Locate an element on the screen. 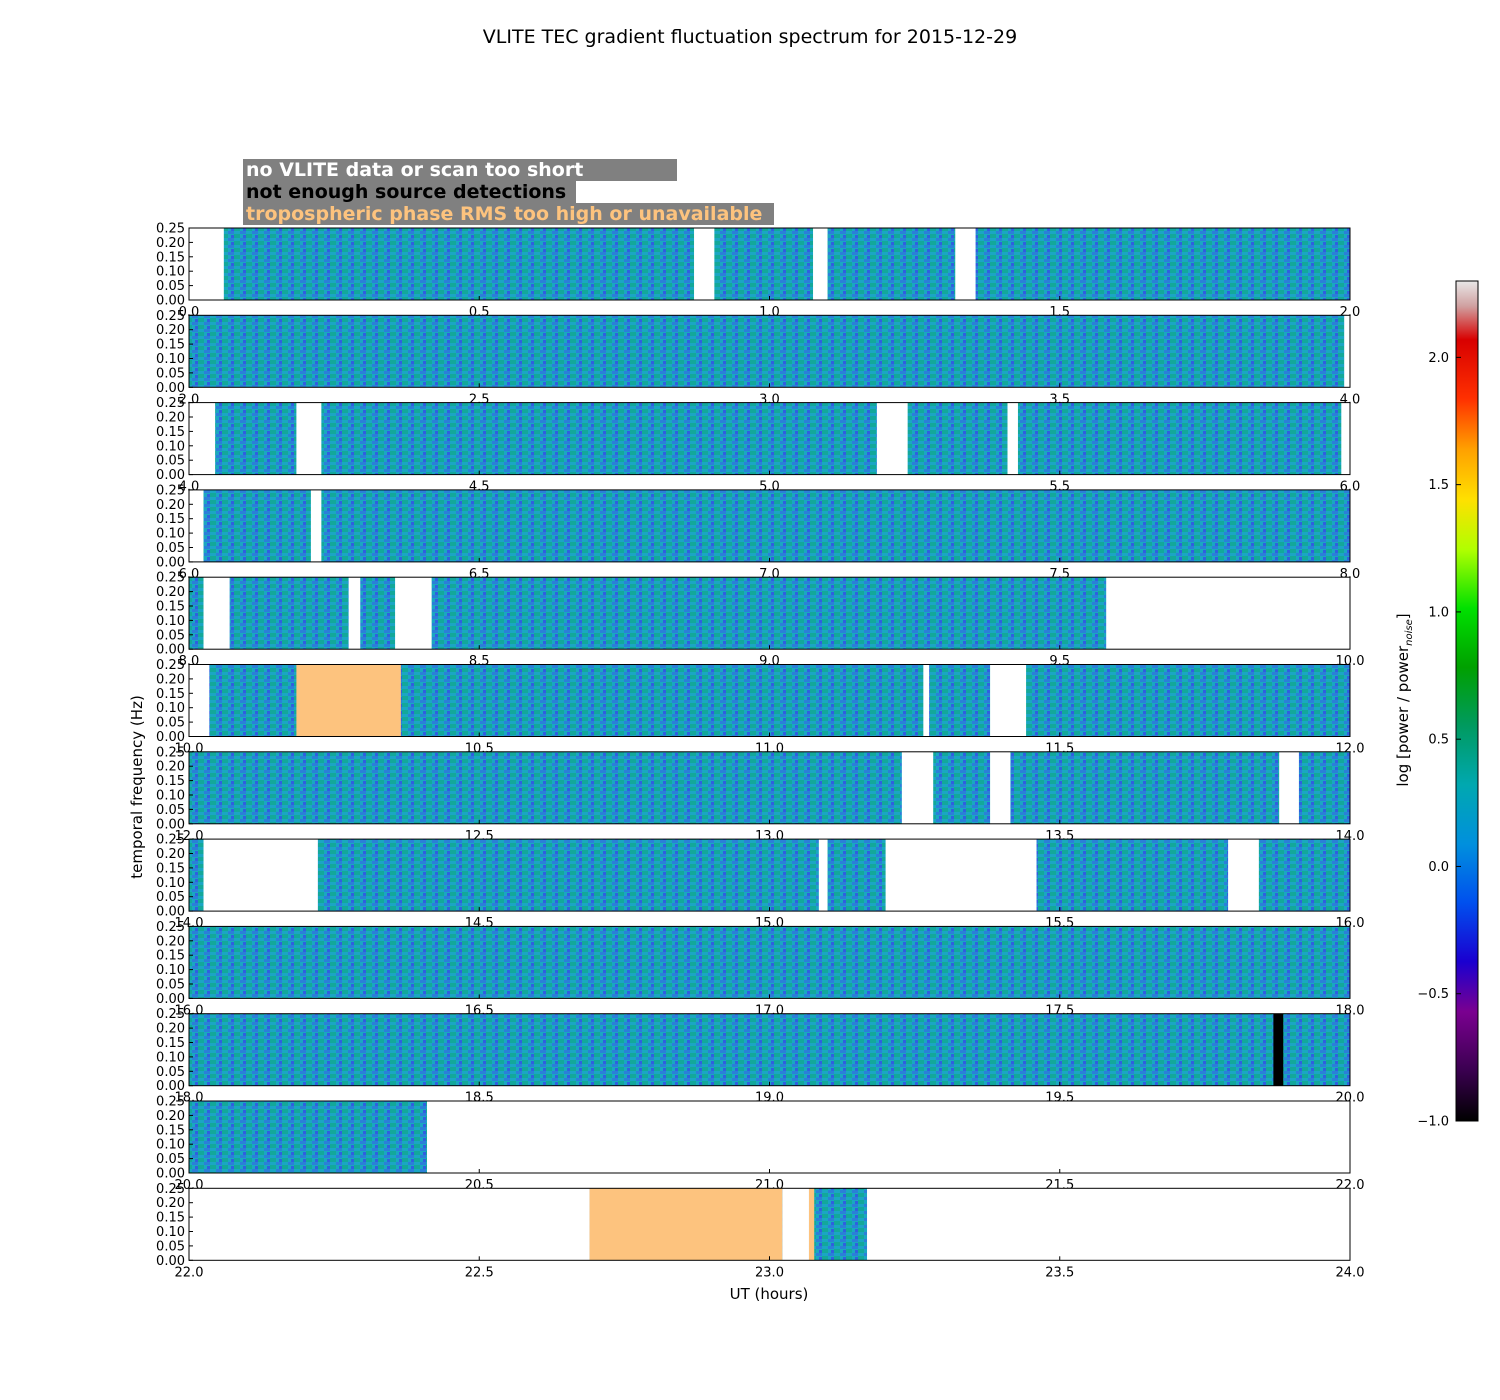 The image size is (1500, 1400). colorbar-tick-label: −0.5 is located at coordinates (1433, 994).